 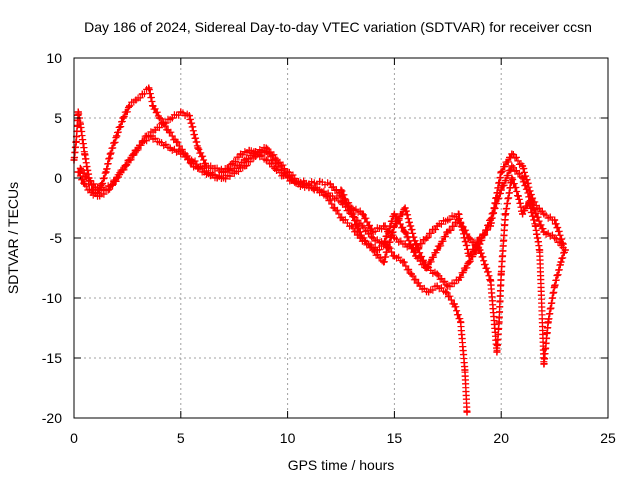 I want to click on x-axis-label: GPS time / hours, so click(x=341, y=465).